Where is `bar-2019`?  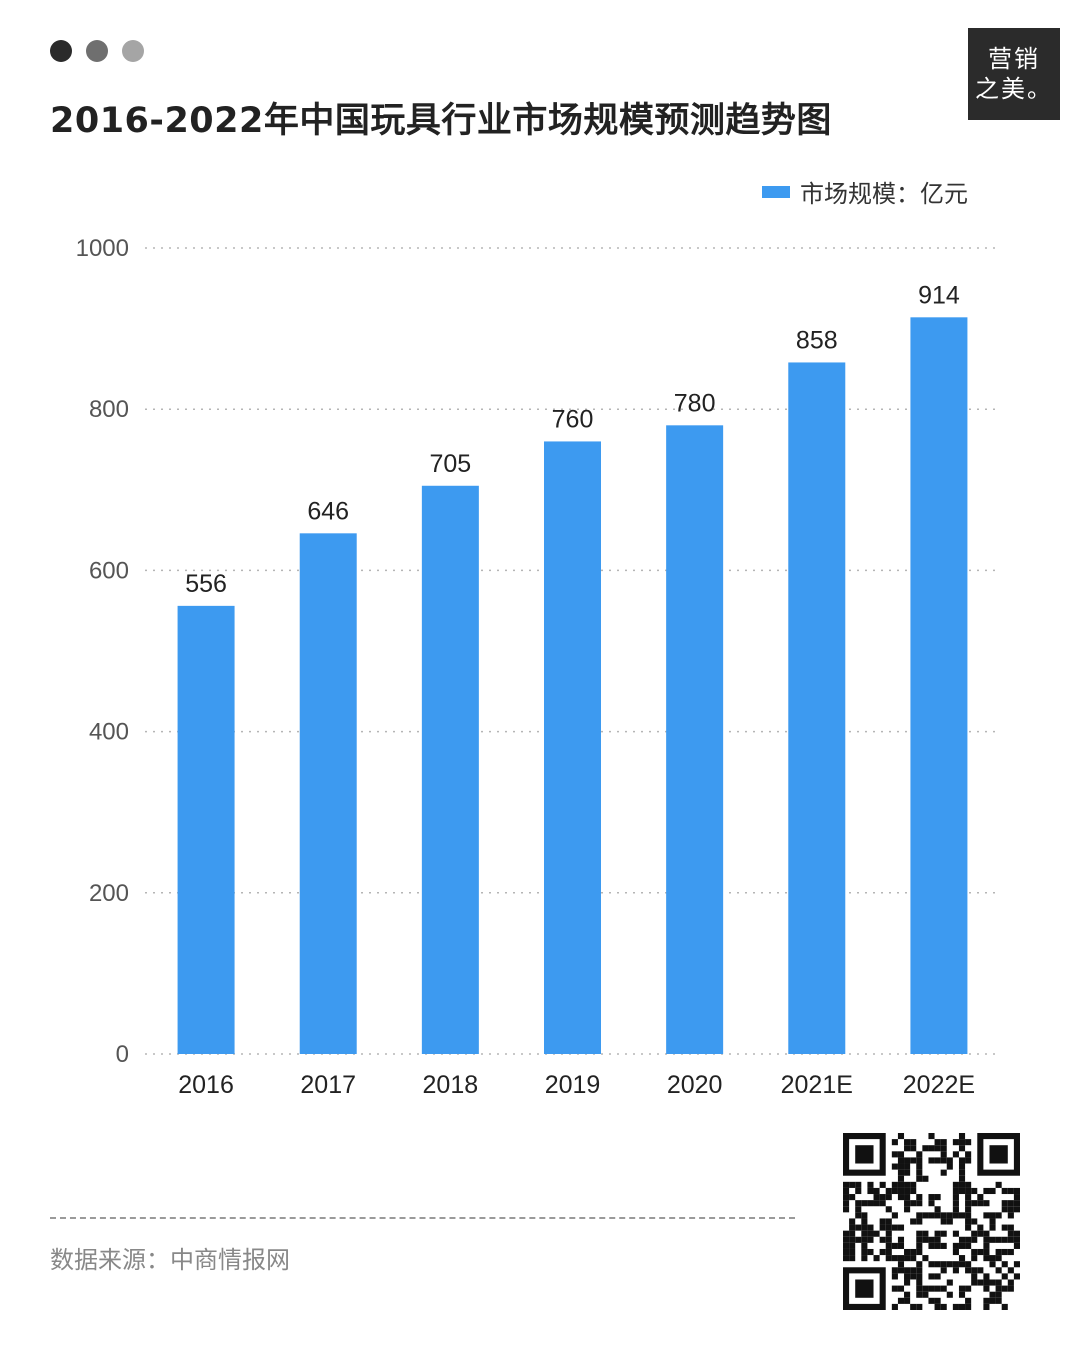
bar-2019 is located at coordinates (572, 747).